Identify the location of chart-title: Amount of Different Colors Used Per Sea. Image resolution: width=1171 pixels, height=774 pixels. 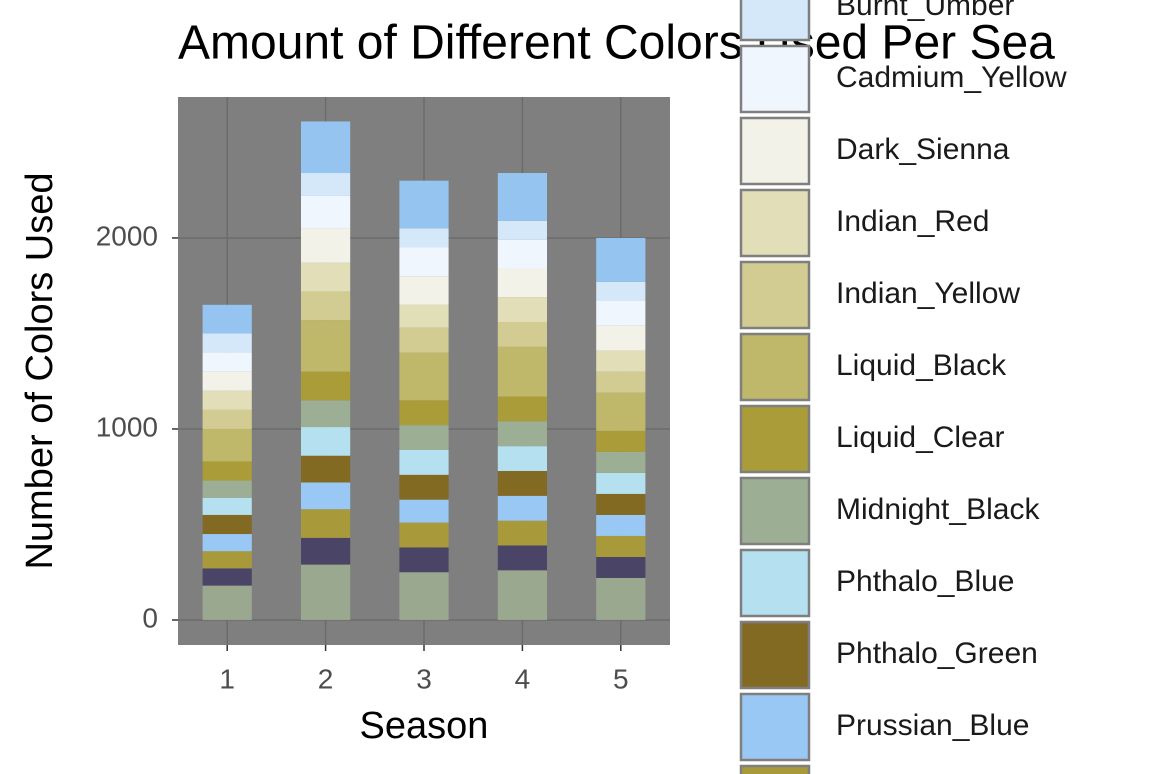
(616, 43).